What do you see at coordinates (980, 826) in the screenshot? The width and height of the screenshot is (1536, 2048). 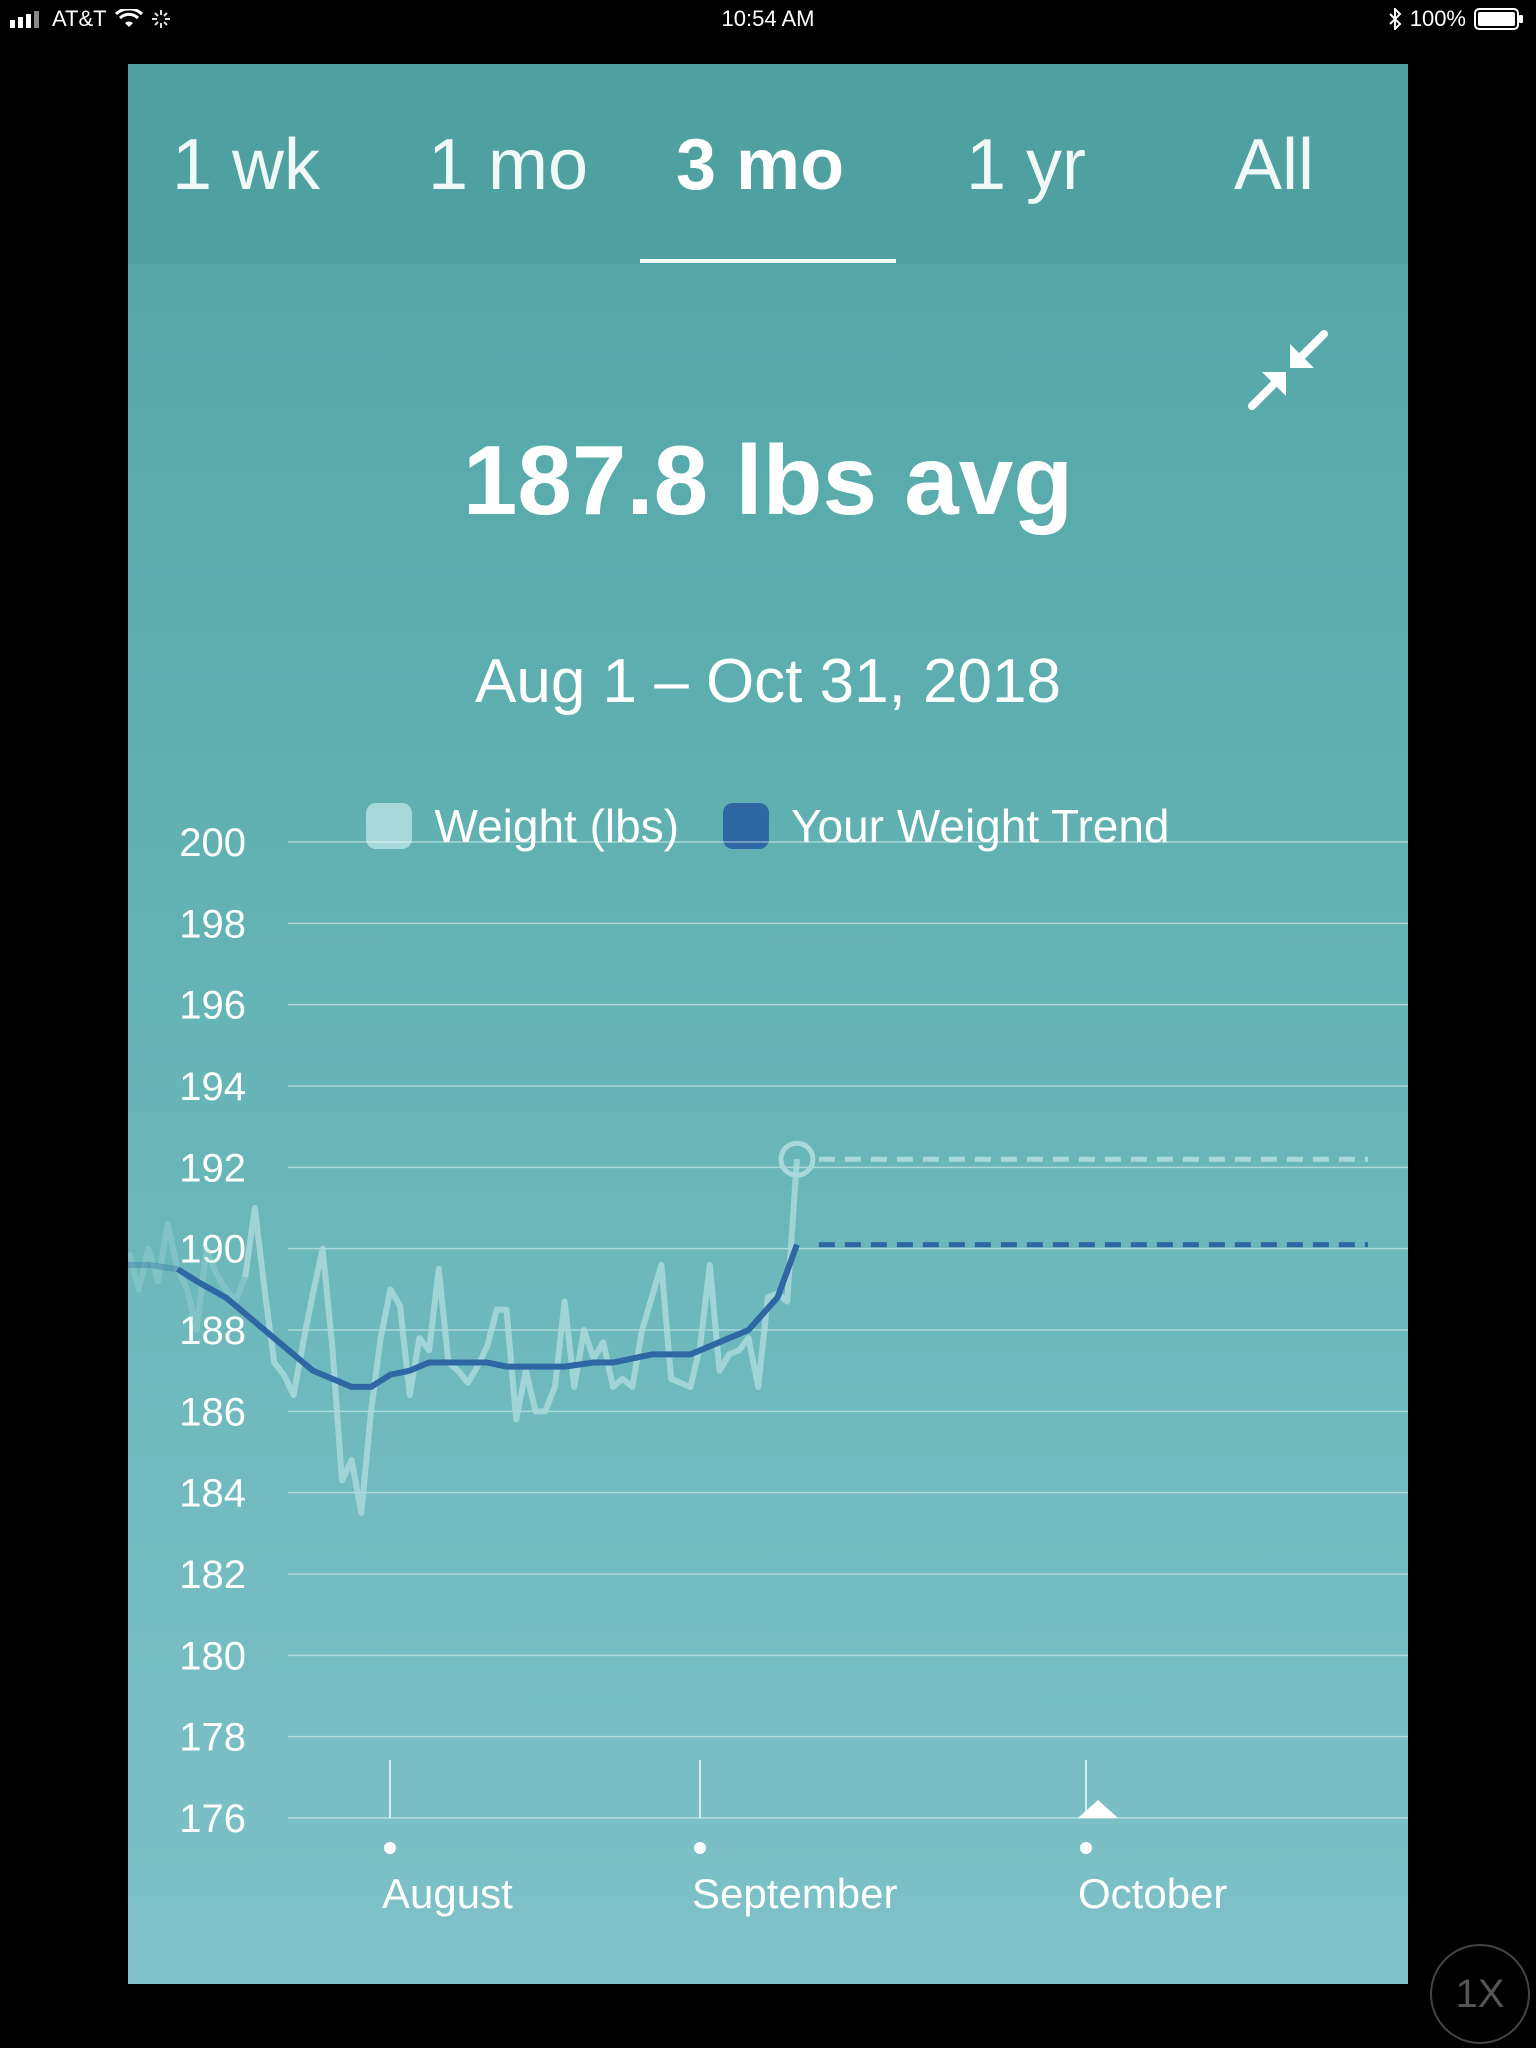 I see `legend-trend-label: Your Weight Trend` at bounding box center [980, 826].